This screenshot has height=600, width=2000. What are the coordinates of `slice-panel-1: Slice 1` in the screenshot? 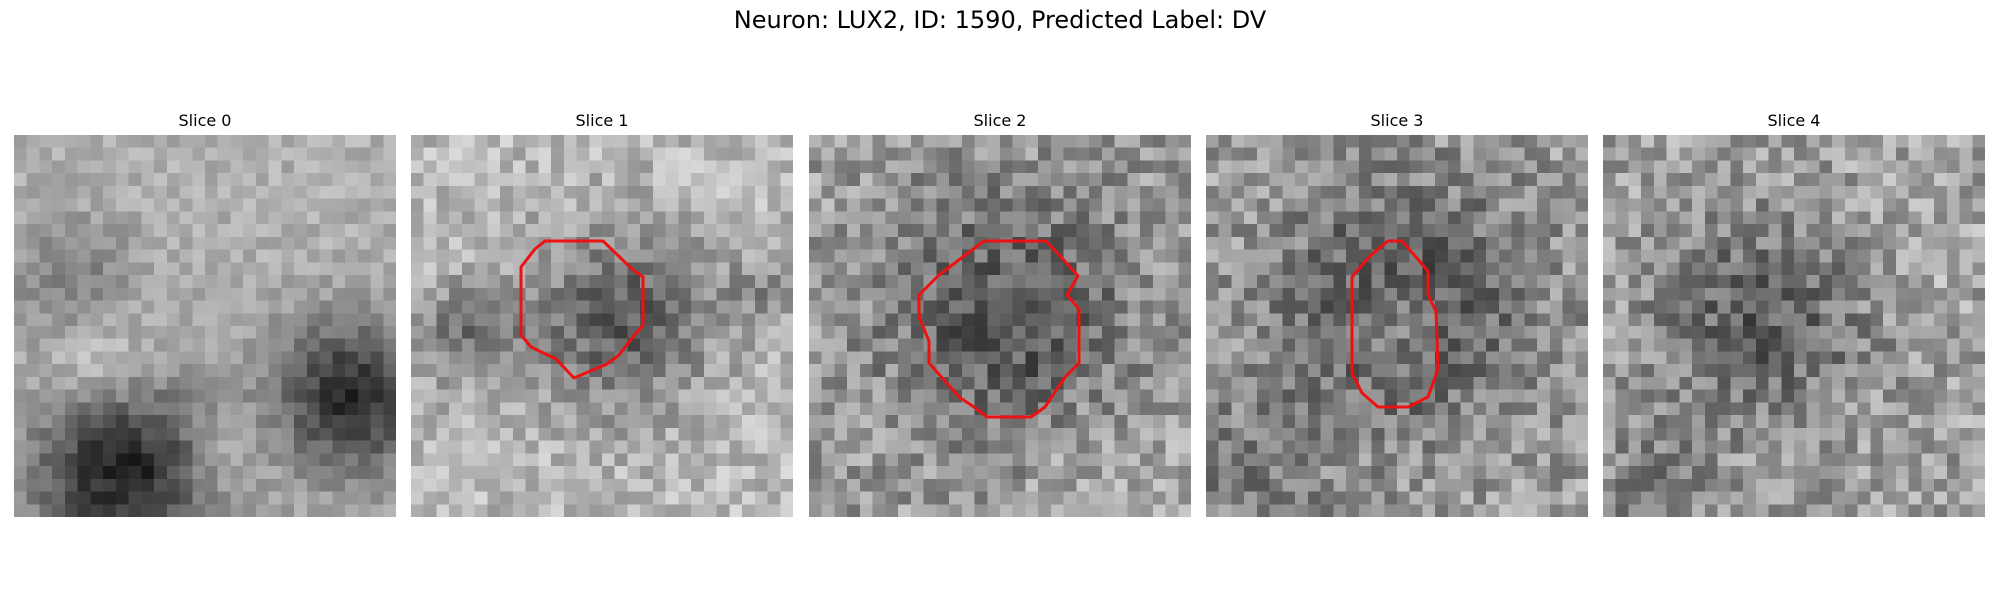 It's located at (602, 314).